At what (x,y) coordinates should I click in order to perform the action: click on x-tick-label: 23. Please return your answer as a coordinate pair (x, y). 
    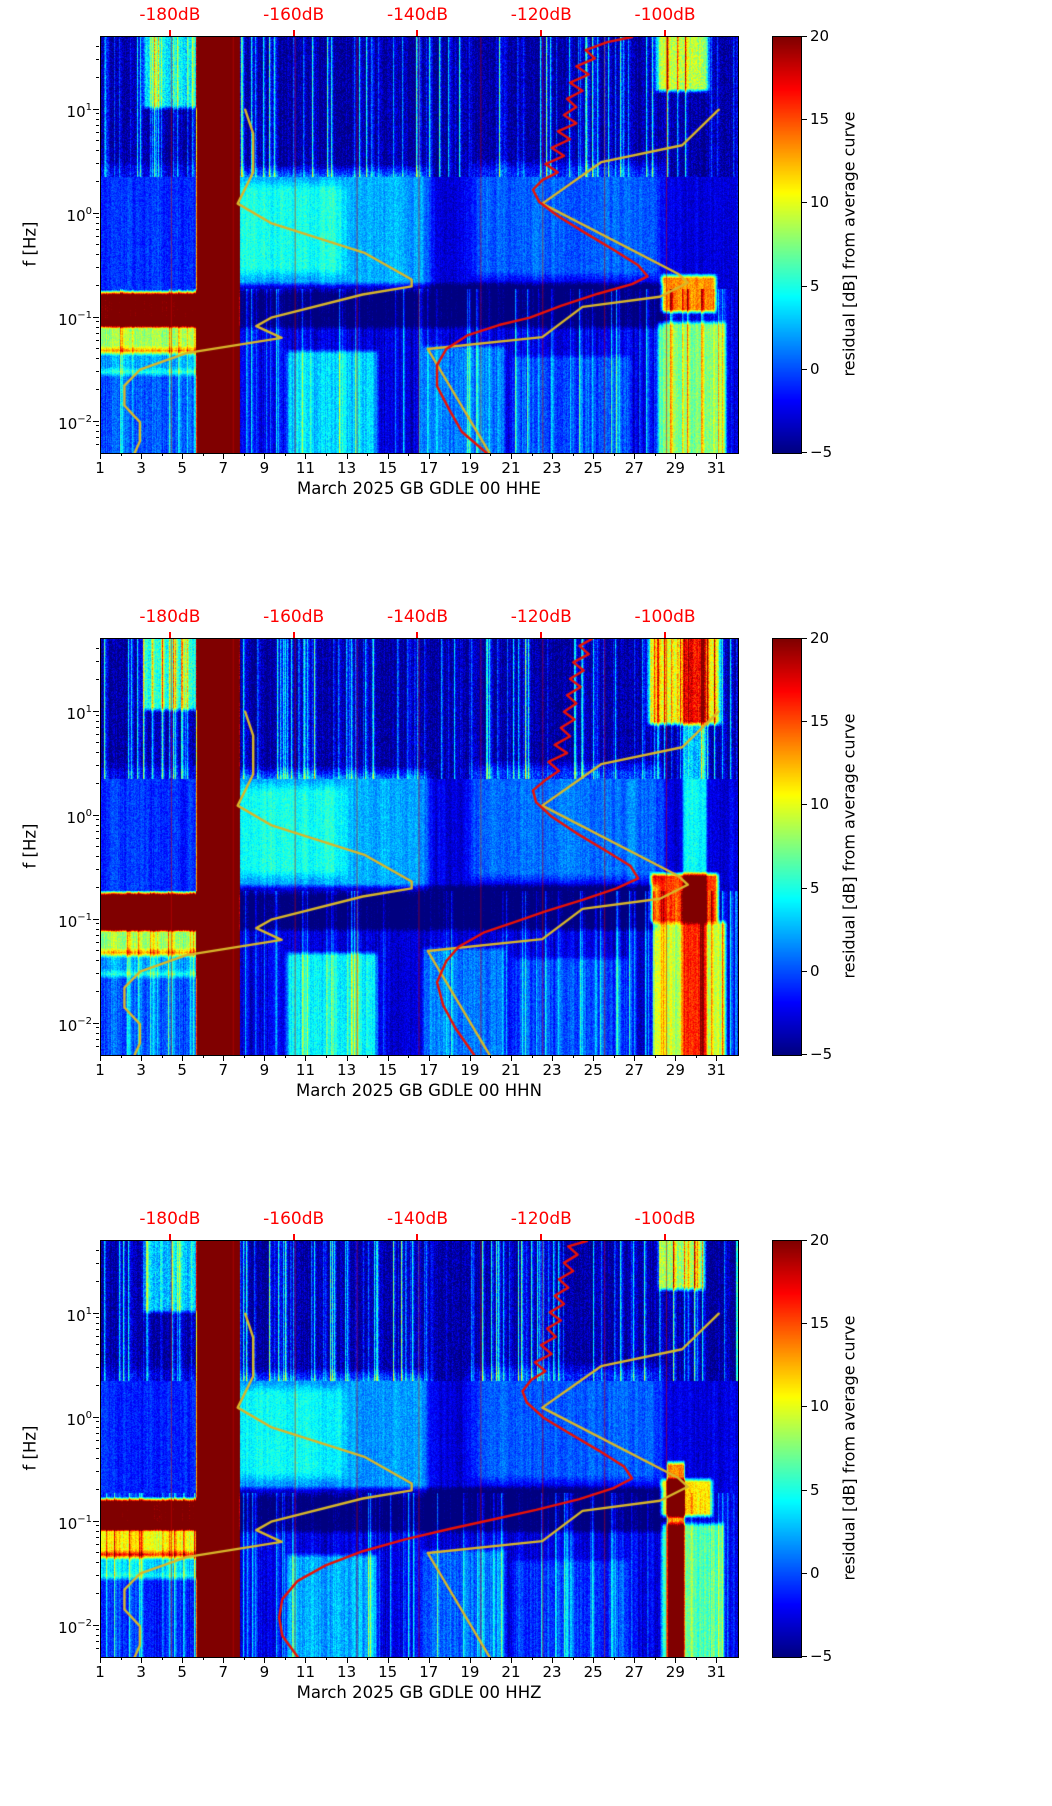
    Looking at the image, I should click on (552, 468).